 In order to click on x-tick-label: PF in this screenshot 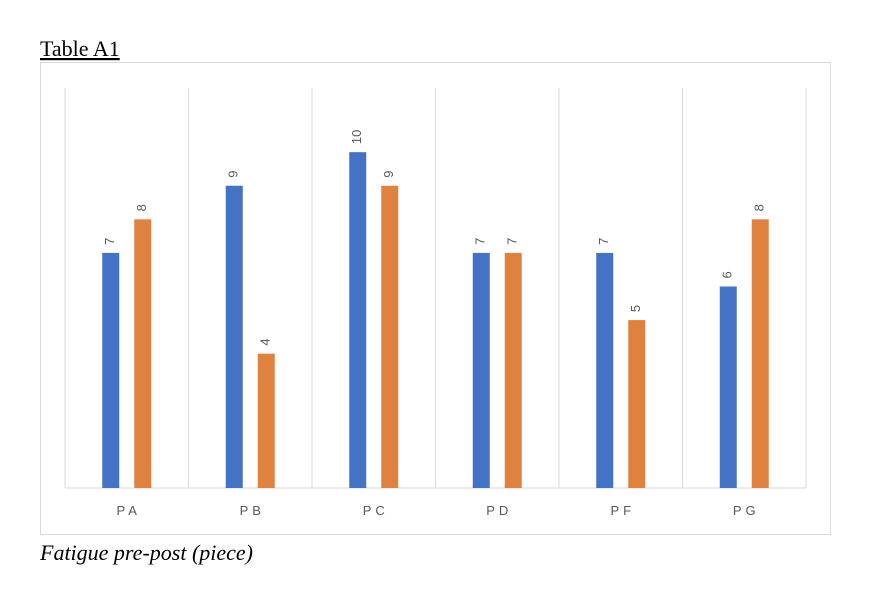, I will do `click(622, 510)`.